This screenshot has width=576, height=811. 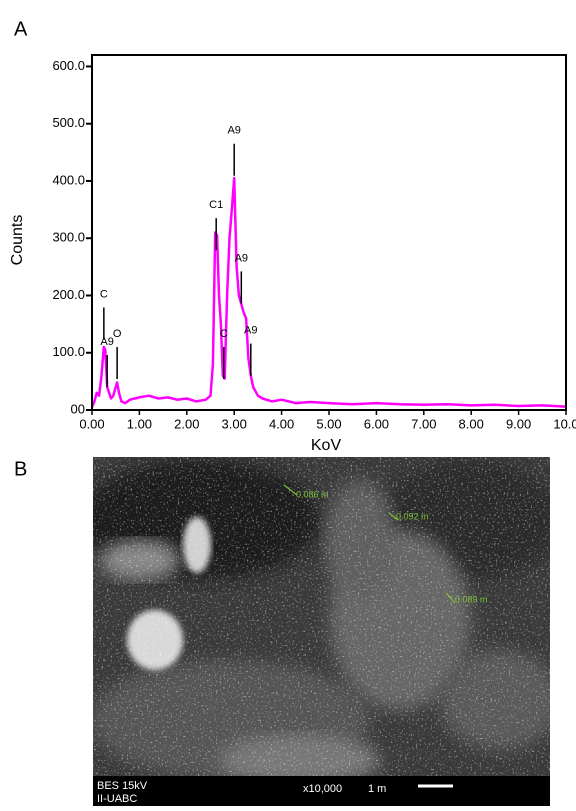 What do you see at coordinates (234, 423) in the screenshot?
I see `x-tick-label: 3.00` at bounding box center [234, 423].